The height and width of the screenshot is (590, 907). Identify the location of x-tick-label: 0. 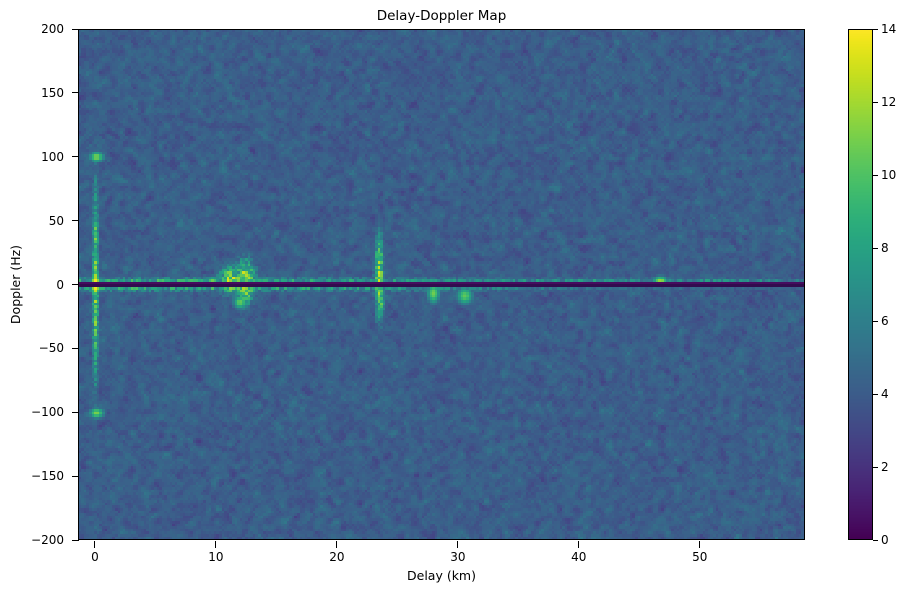
(95, 557).